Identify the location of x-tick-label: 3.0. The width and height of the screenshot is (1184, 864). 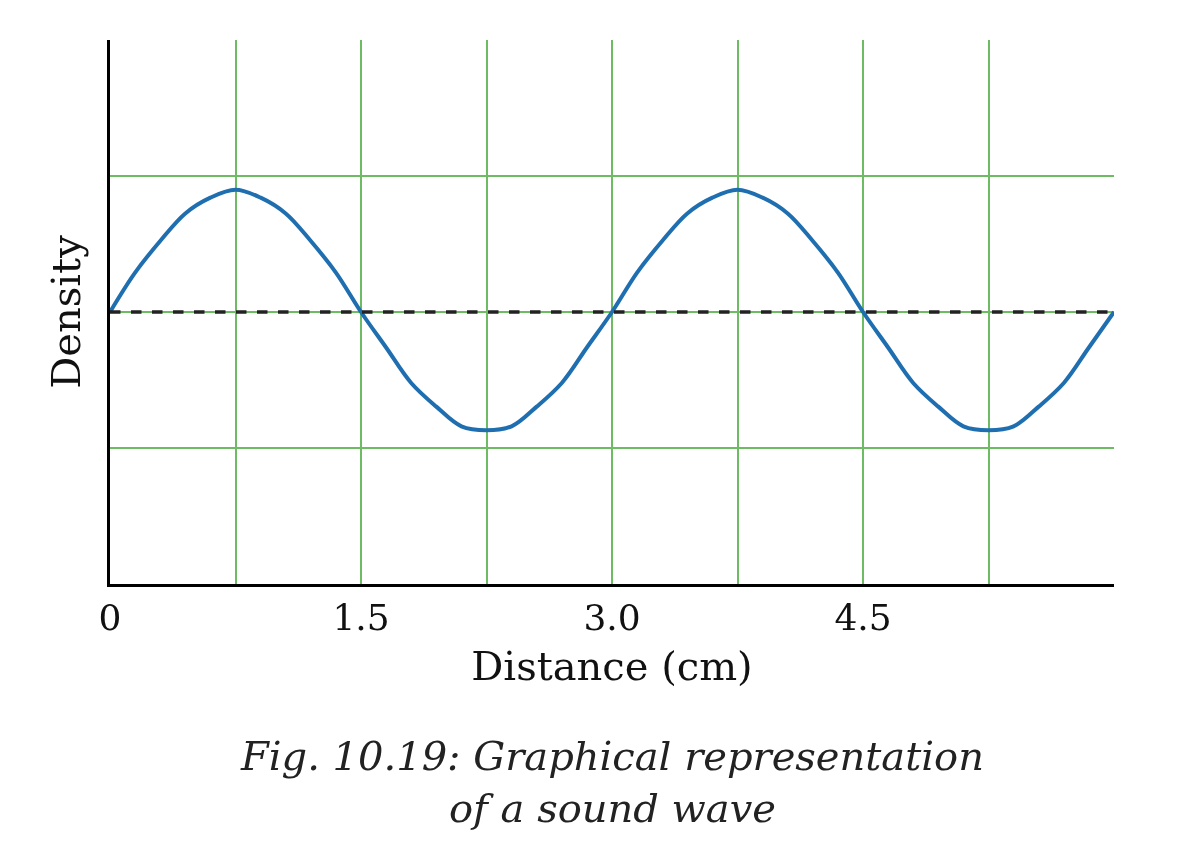
(612, 618).